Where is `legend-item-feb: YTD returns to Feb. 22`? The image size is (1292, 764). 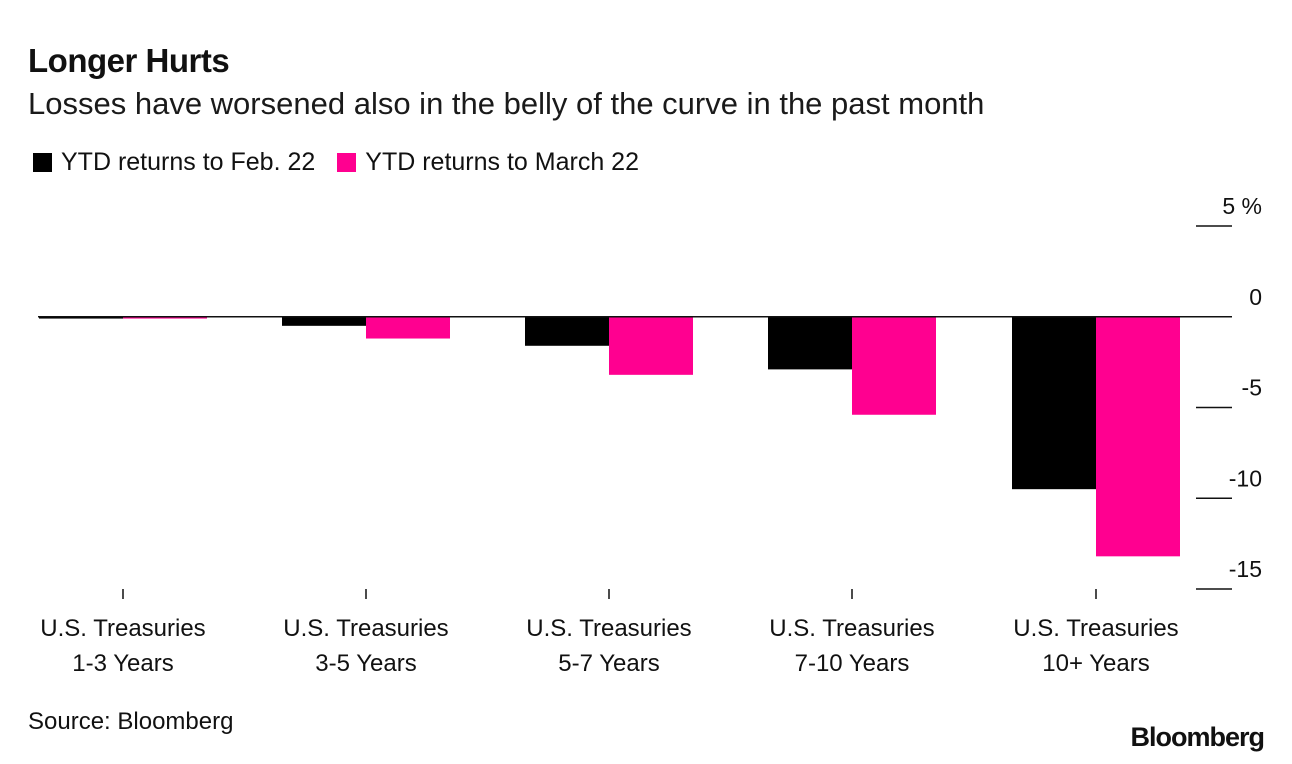 legend-item-feb: YTD returns to Feb. 22 is located at coordinates (174, 162).